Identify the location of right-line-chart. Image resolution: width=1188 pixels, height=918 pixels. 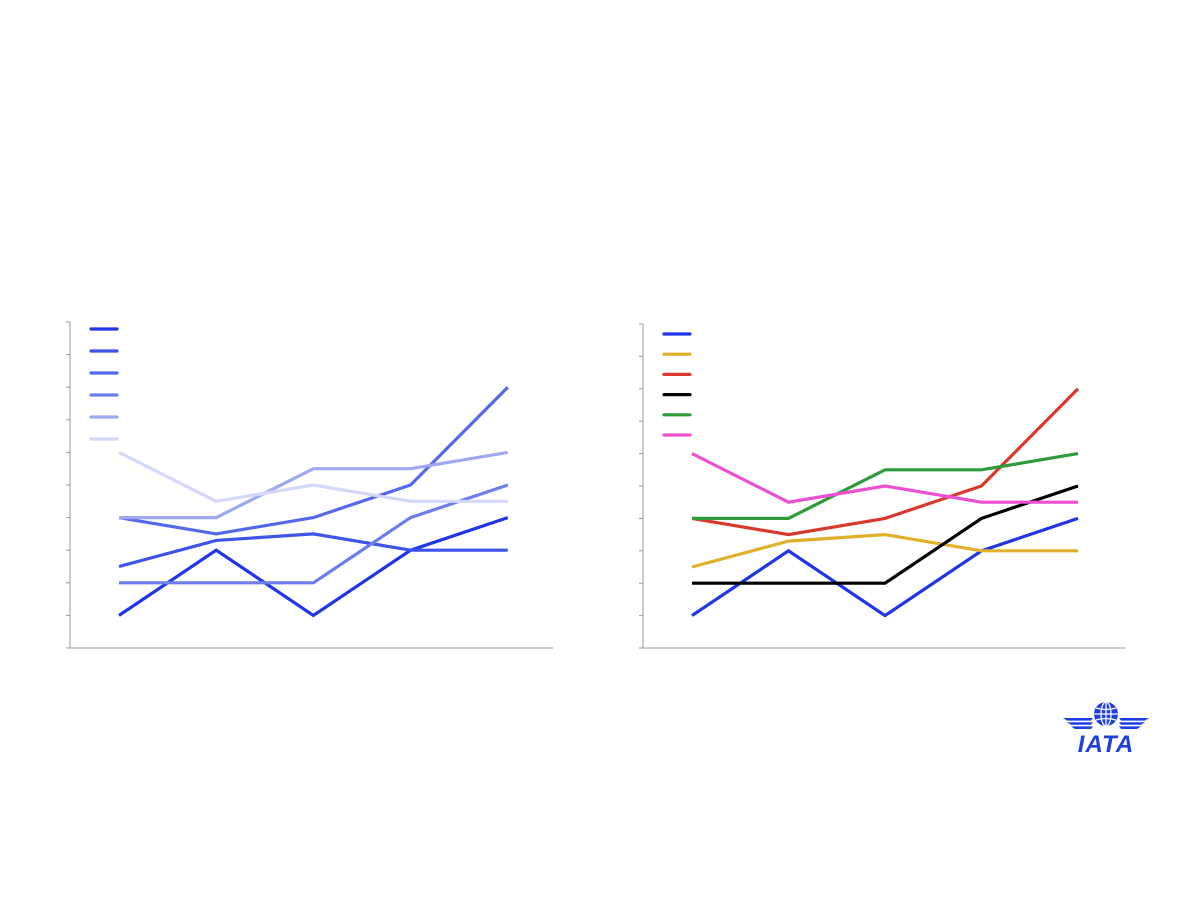
(882, 486).